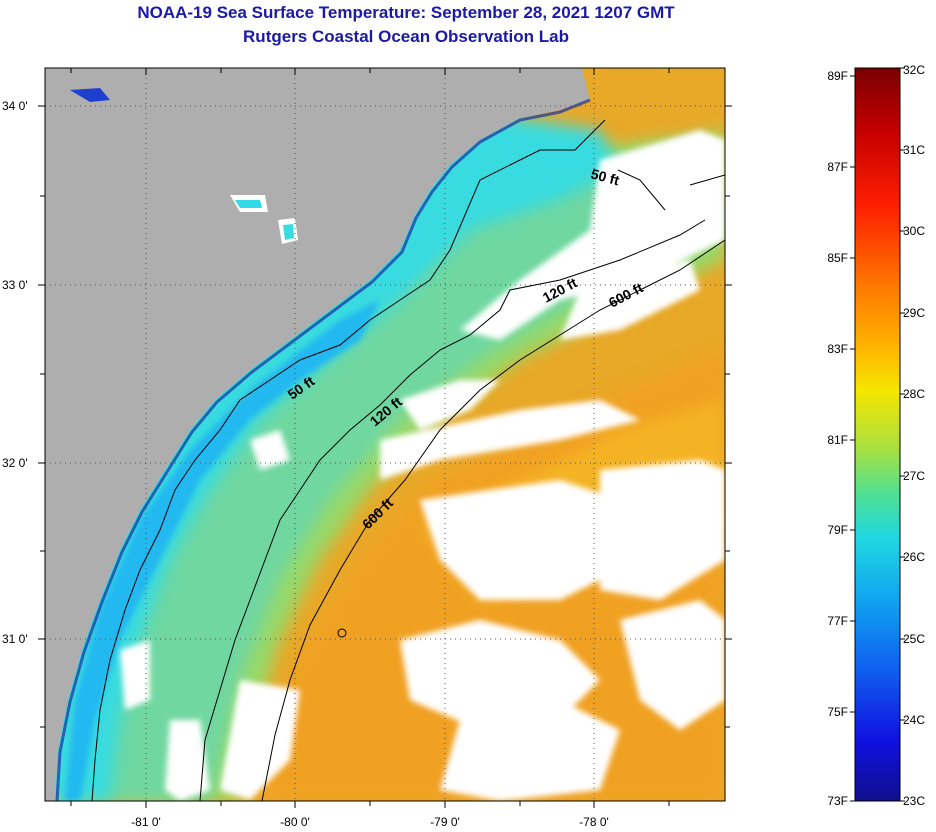 The image size is (936, 832). I want to click on colorbar-c-label: 27C, so click(914, 476).